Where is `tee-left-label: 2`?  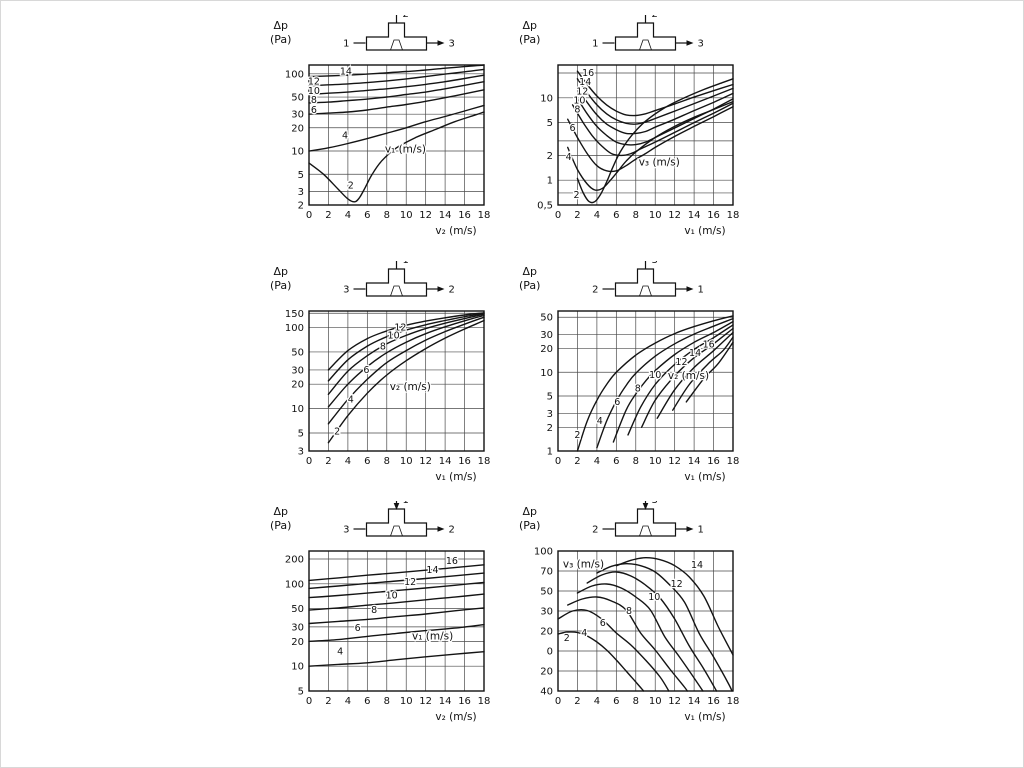 tee-left-label: 2 is located at coordinates (595, 530).